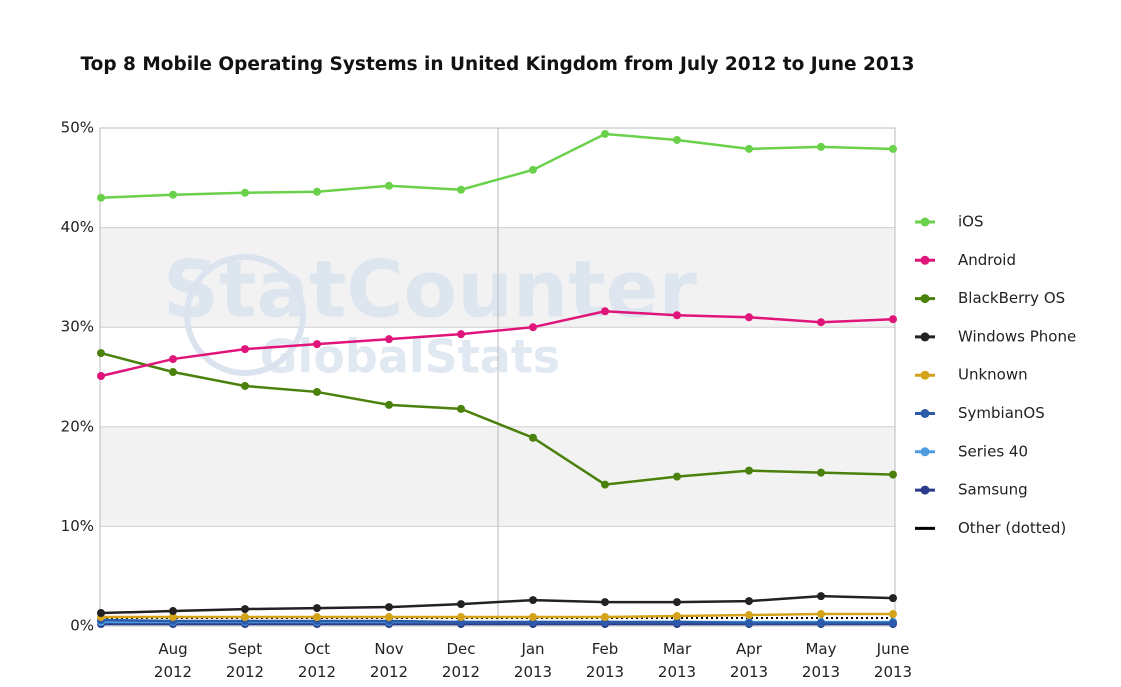 Image resolution: width=1121 pixels, height=687 pixels. I want to click on legend-label: Samsung, so click(993, 490).